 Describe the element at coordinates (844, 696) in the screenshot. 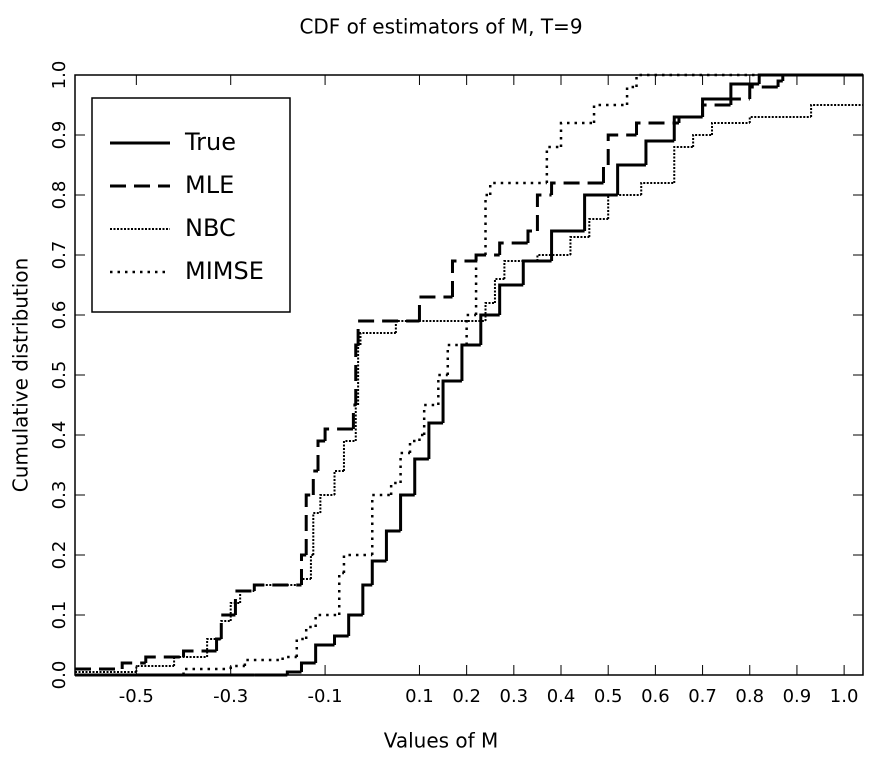

I see `x-tick-label: 1.0` at that location.